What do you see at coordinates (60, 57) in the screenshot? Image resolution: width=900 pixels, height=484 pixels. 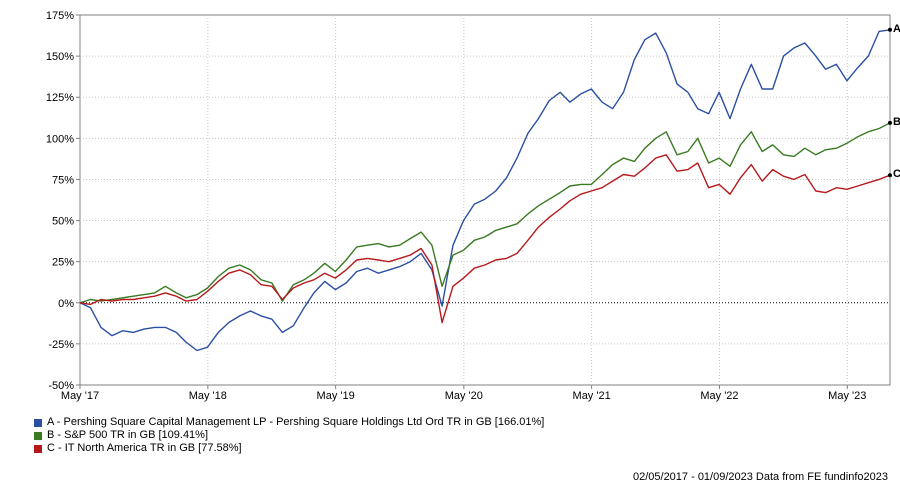 I see `y-tick-label: 150%` at bounding box center [60, 57].